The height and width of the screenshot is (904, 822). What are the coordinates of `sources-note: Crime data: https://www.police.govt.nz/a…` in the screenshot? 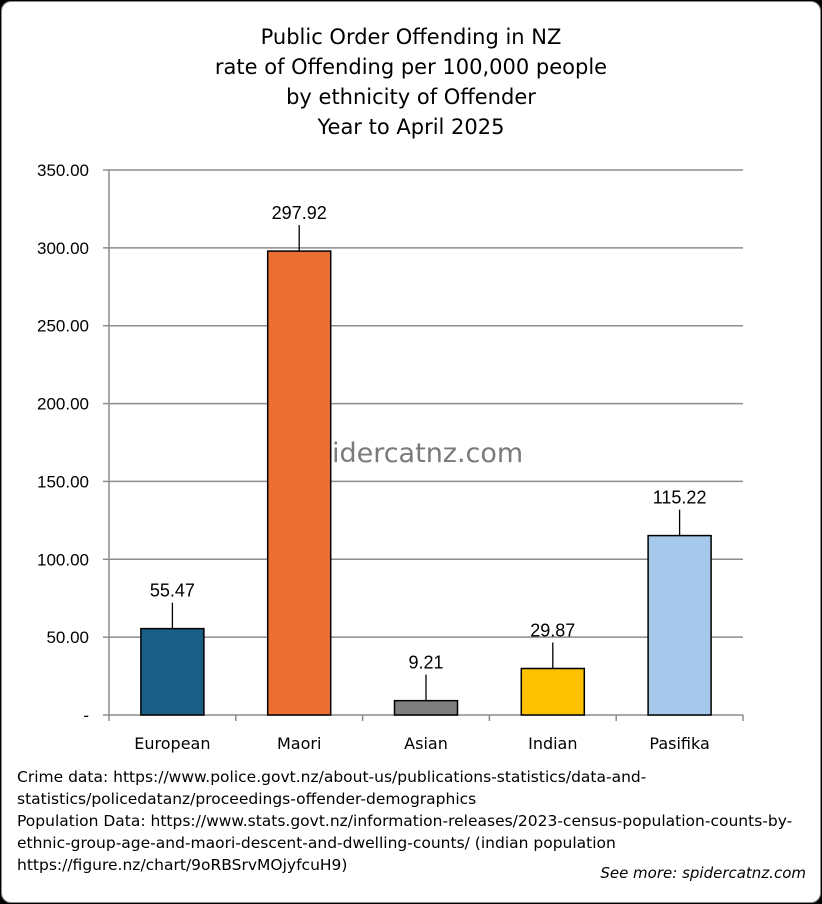 It's located at (414, 821).